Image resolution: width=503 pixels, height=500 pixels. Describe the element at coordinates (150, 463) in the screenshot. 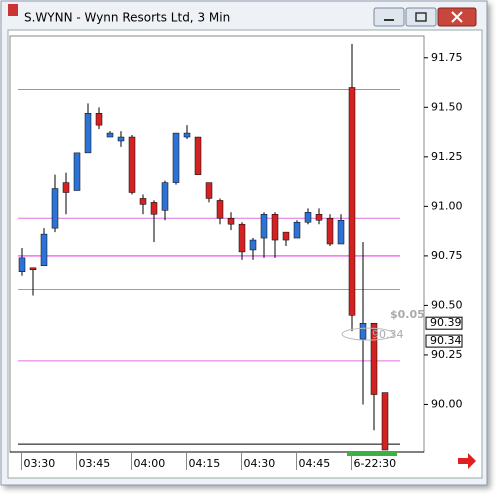

I see `x-tick-label: 04:00` at that location.